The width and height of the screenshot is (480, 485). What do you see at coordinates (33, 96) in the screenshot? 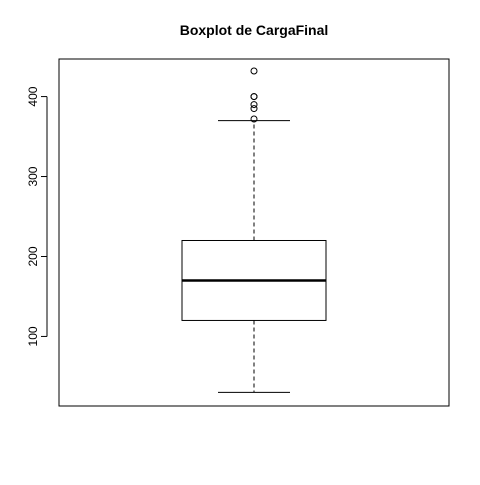
I see `y-tick-label: 400` at bounding box center [33, 96].